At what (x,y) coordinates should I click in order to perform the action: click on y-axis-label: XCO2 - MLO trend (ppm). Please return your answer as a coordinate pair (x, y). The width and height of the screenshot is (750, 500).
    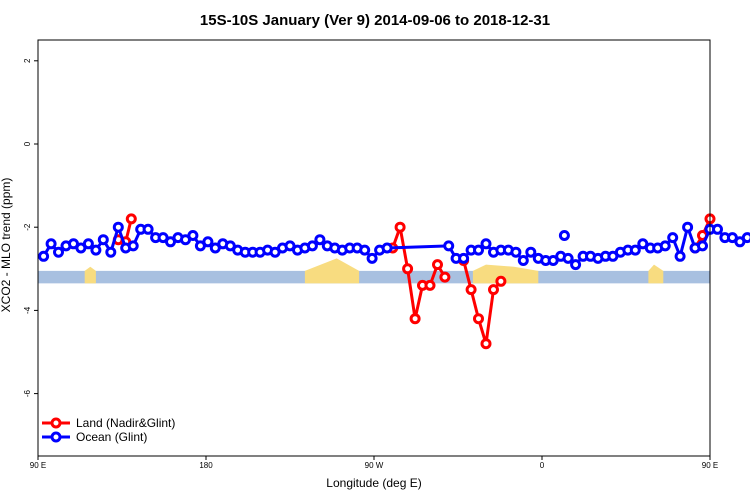
    Looking at the image, I should click on (6, 245).